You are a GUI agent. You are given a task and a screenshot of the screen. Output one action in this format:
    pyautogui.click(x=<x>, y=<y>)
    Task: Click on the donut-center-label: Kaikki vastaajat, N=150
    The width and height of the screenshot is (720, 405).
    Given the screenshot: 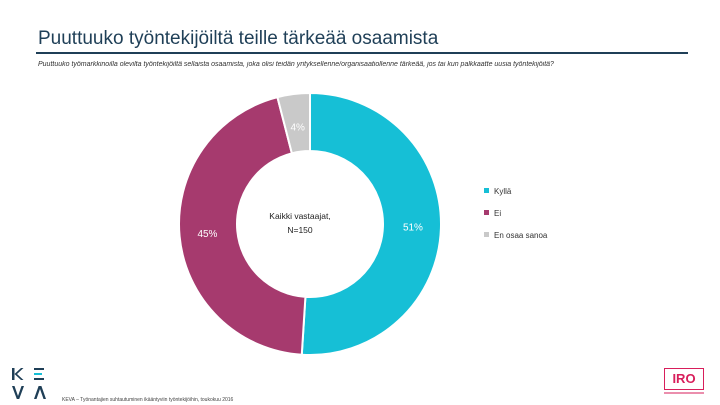 What is the action you would take?
    pyautogui.click(x=299, y=223)
    